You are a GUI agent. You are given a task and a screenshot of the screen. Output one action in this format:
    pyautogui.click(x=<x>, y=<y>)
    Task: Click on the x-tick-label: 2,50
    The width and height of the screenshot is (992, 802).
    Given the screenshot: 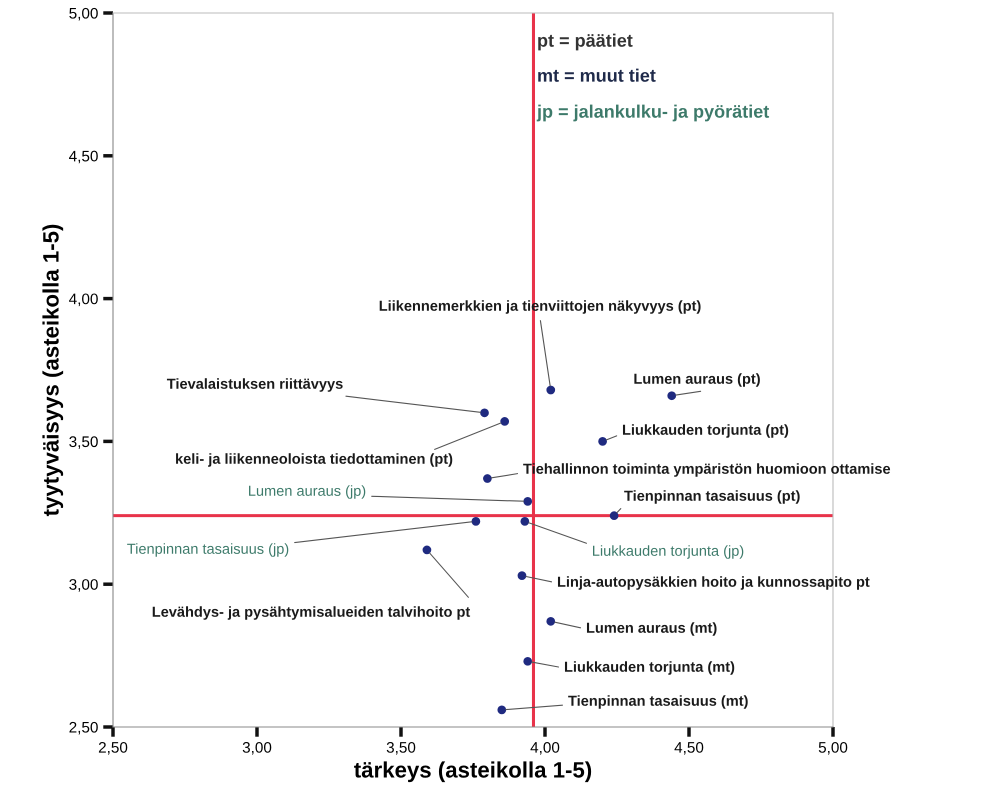 What is the action you would take?
    pyautogui.click(x=113, y=748)
    